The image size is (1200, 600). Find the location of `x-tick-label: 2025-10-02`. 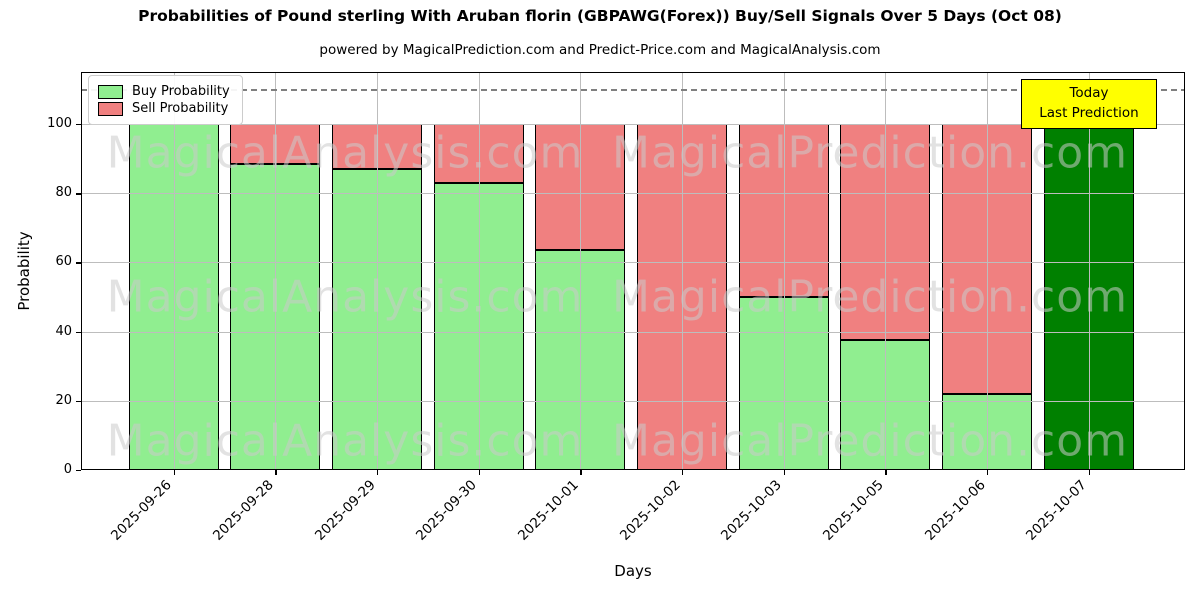

x-tick-label: 2025-10-02 is located at coordinates (650, 510).